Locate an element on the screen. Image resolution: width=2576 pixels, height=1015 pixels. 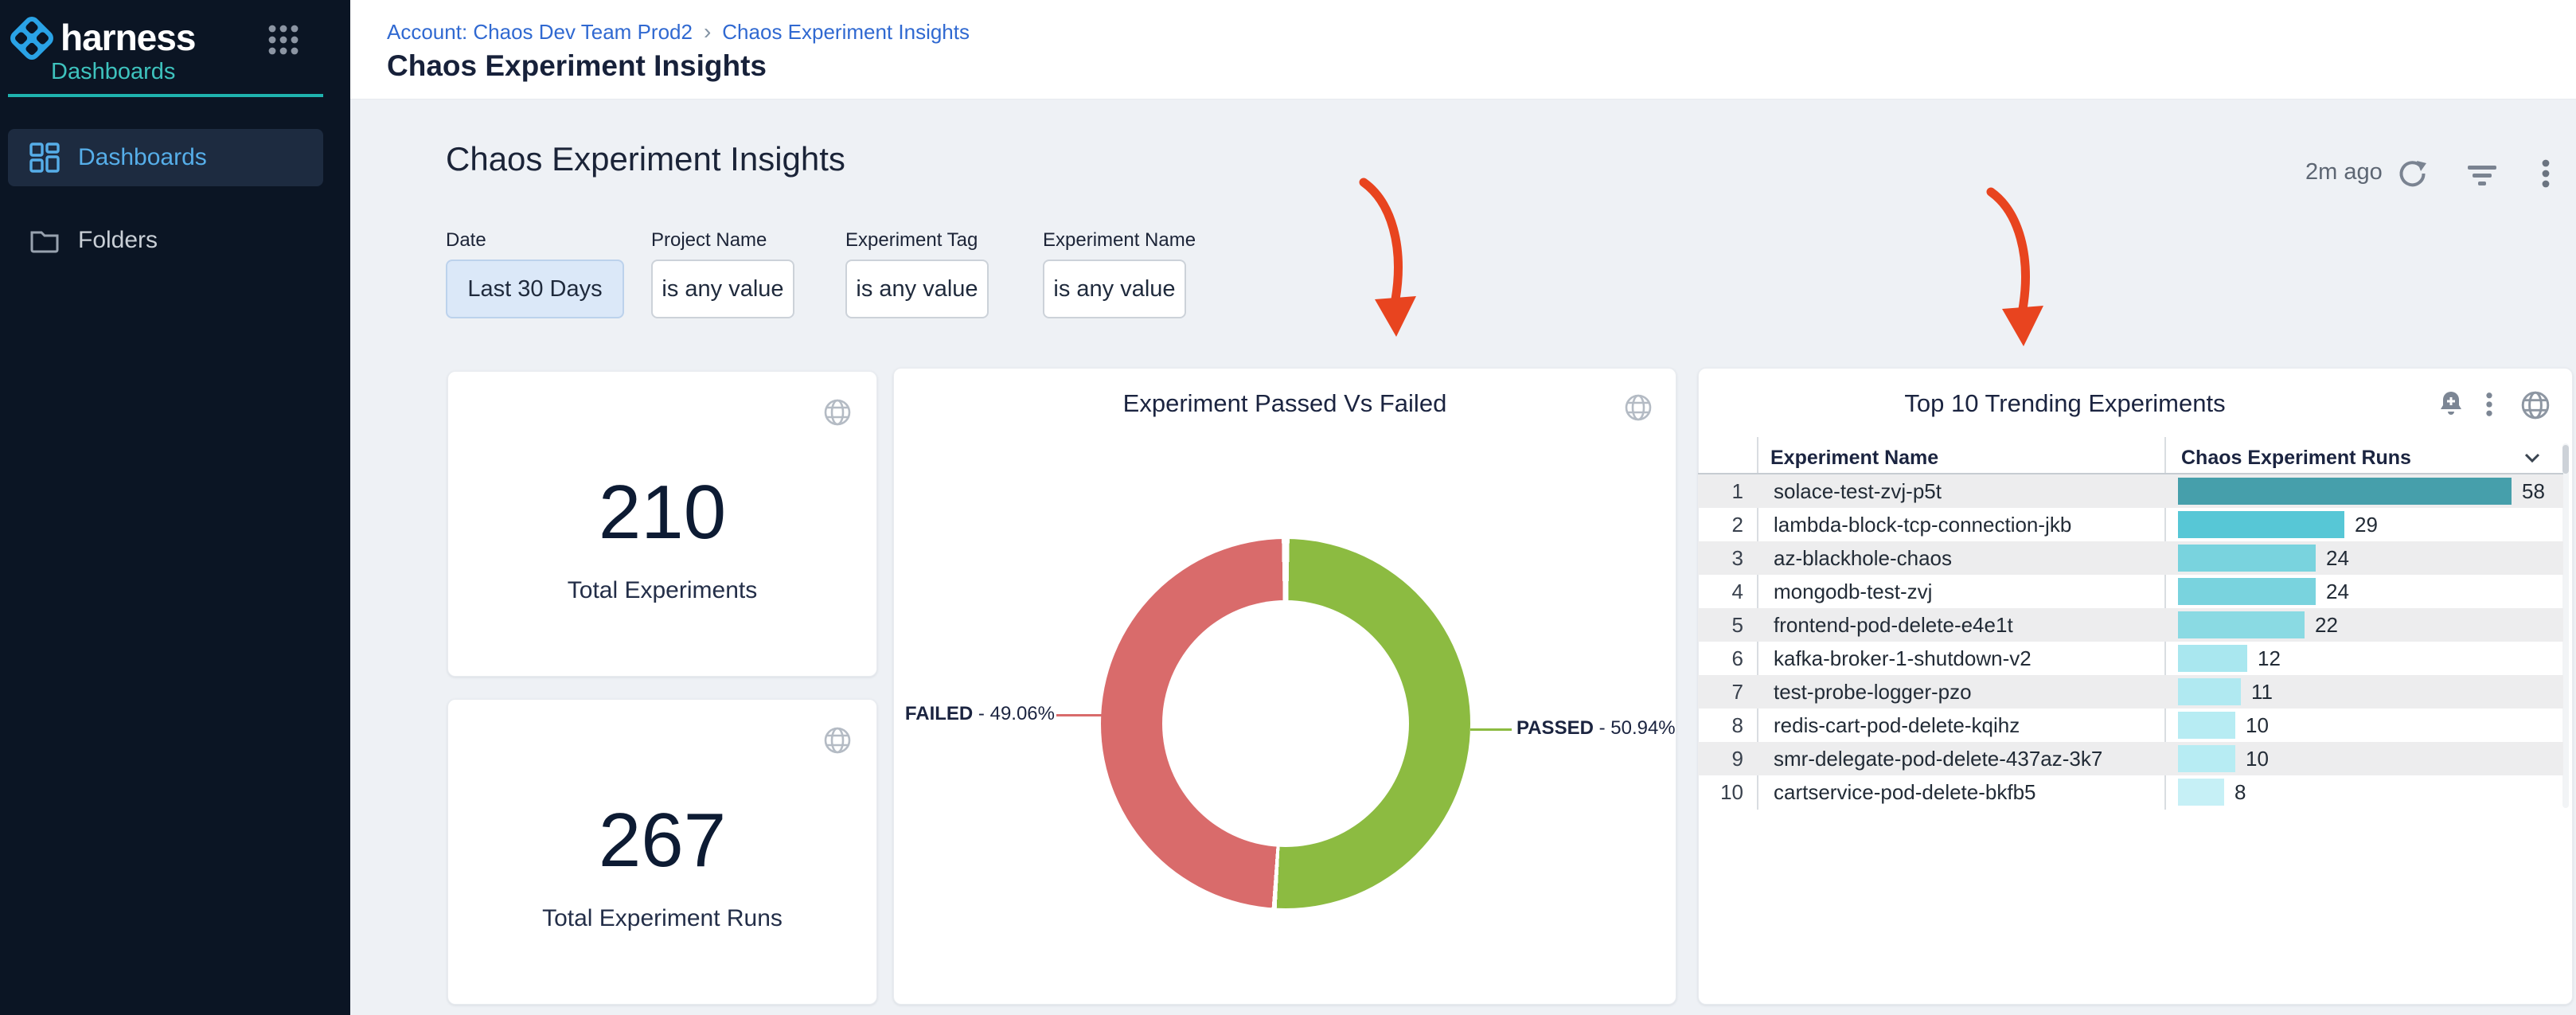
run-count-value: 11 is located at coordinates (2262, 691).